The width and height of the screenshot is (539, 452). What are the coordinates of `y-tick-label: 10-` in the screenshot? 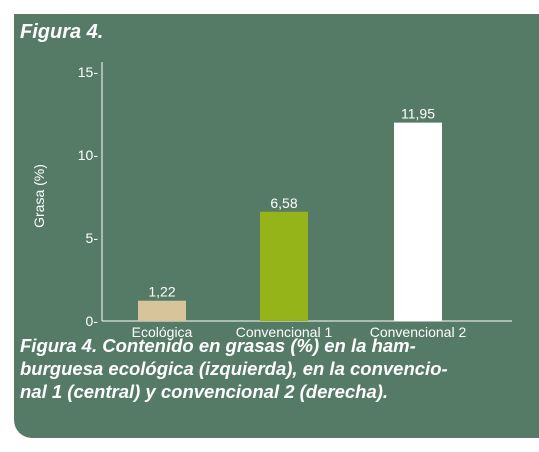 It's located at (88, 155).